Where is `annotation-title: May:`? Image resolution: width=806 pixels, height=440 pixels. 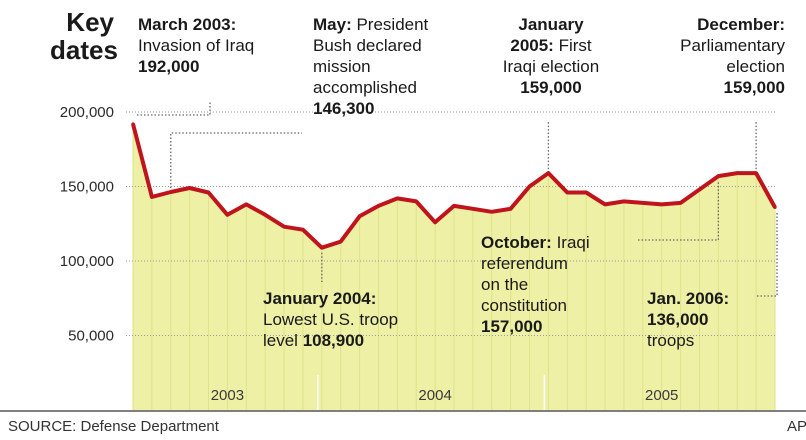
annotation-title: May: is located at coordinates (332, 24).